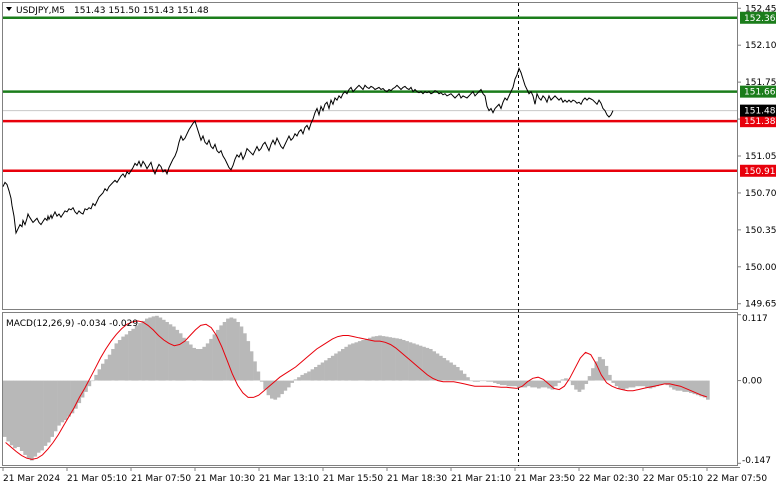  Describe the element at coordinates (353, 479) in the screenshot. I see `time-tick-label: 21 Mar 15:50` at that location.